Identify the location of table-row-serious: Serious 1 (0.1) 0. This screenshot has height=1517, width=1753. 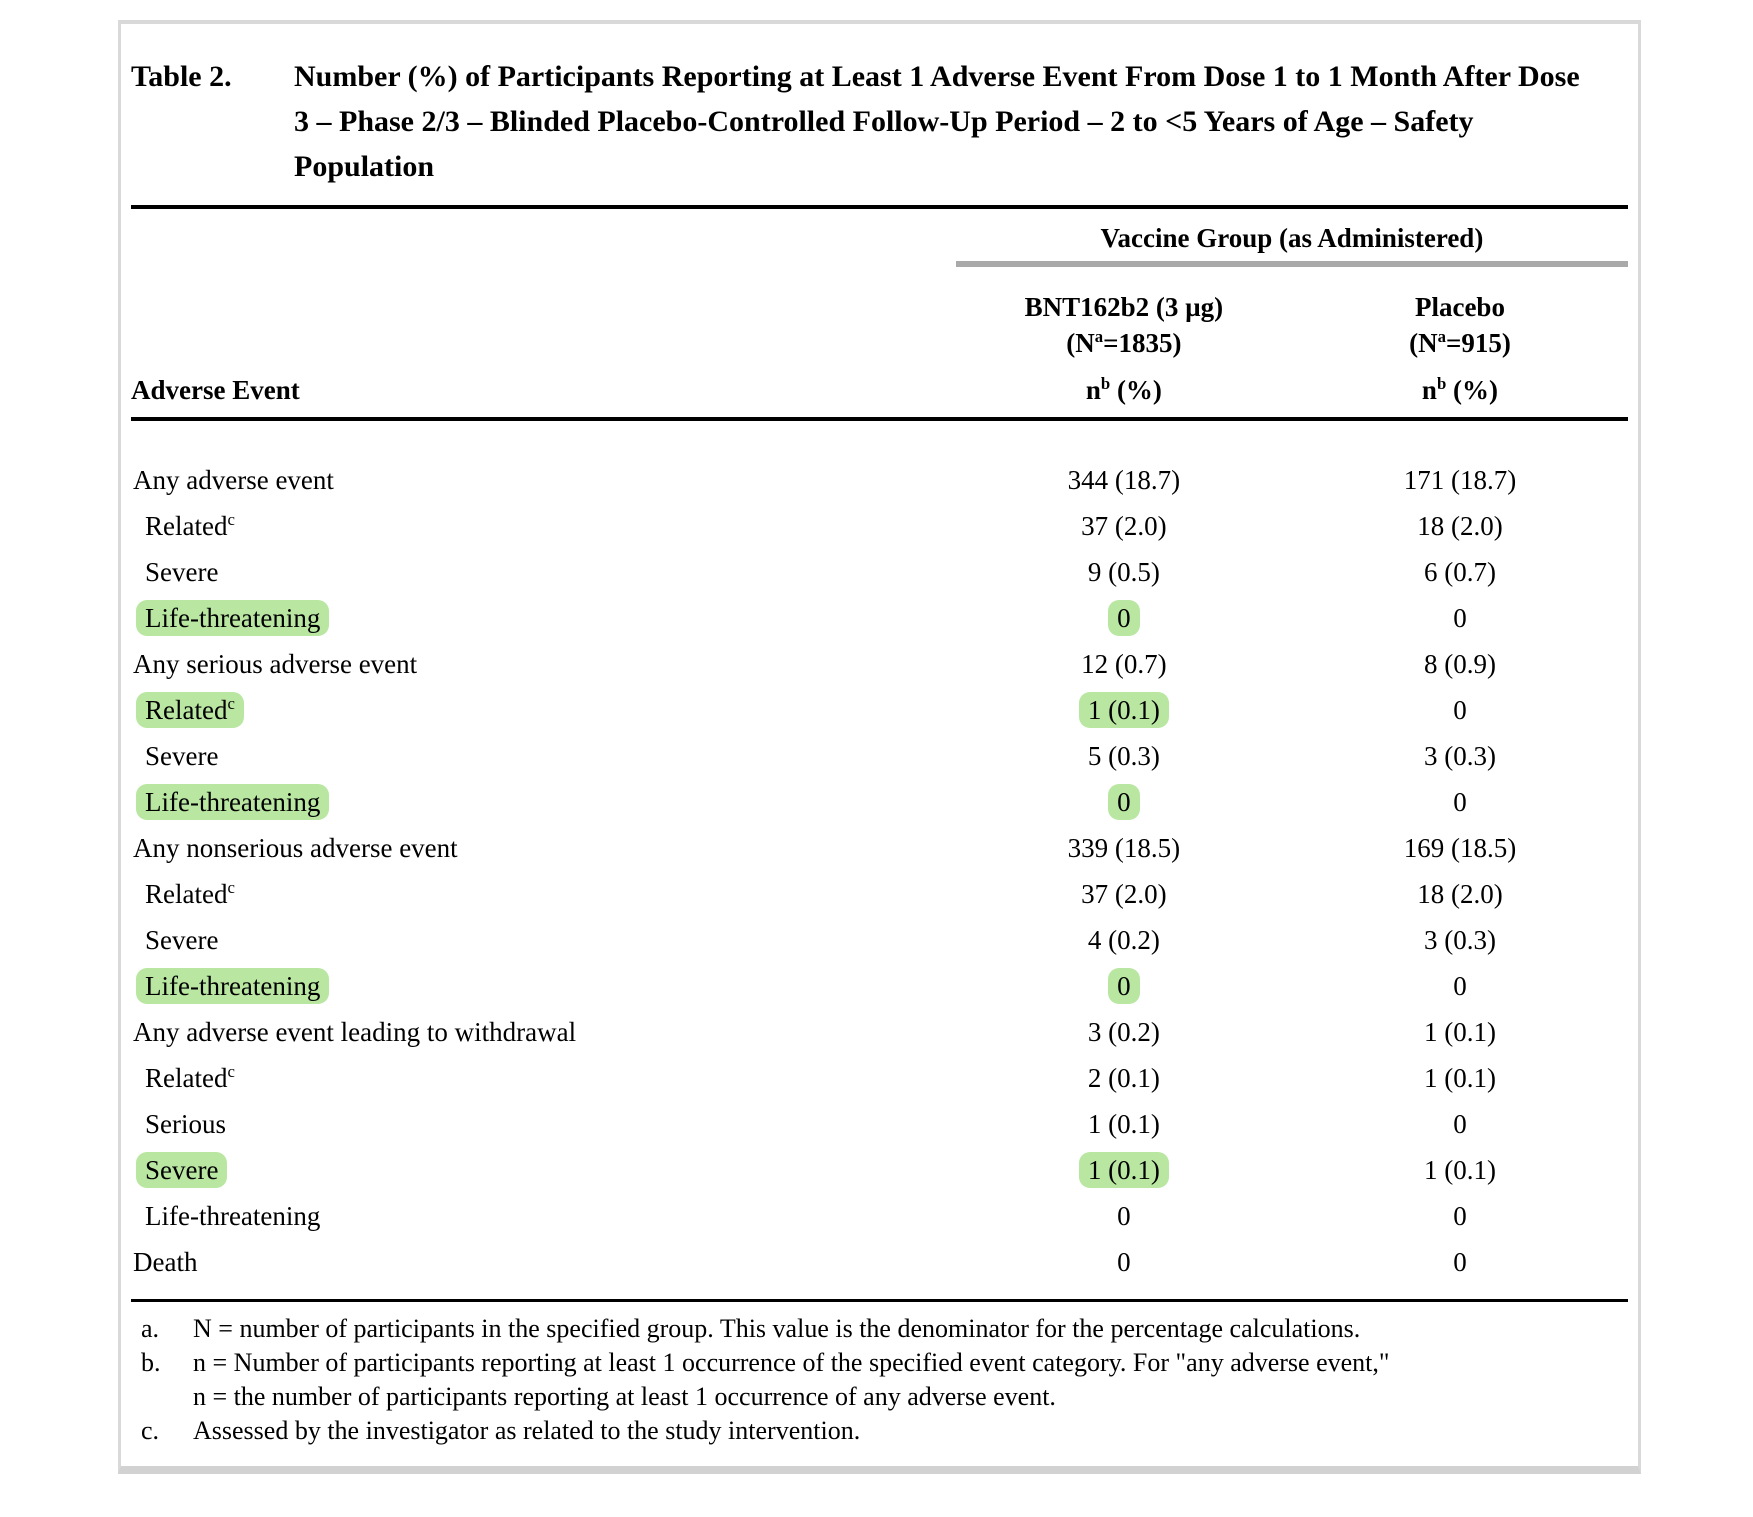
(879, 1124).